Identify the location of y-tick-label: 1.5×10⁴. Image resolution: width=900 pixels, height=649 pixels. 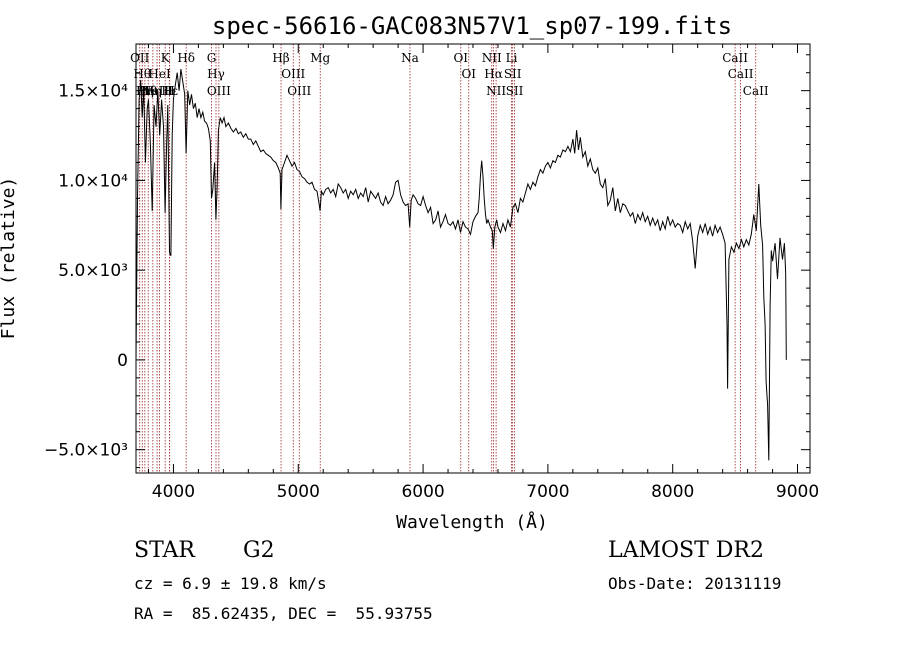
(93, 92).